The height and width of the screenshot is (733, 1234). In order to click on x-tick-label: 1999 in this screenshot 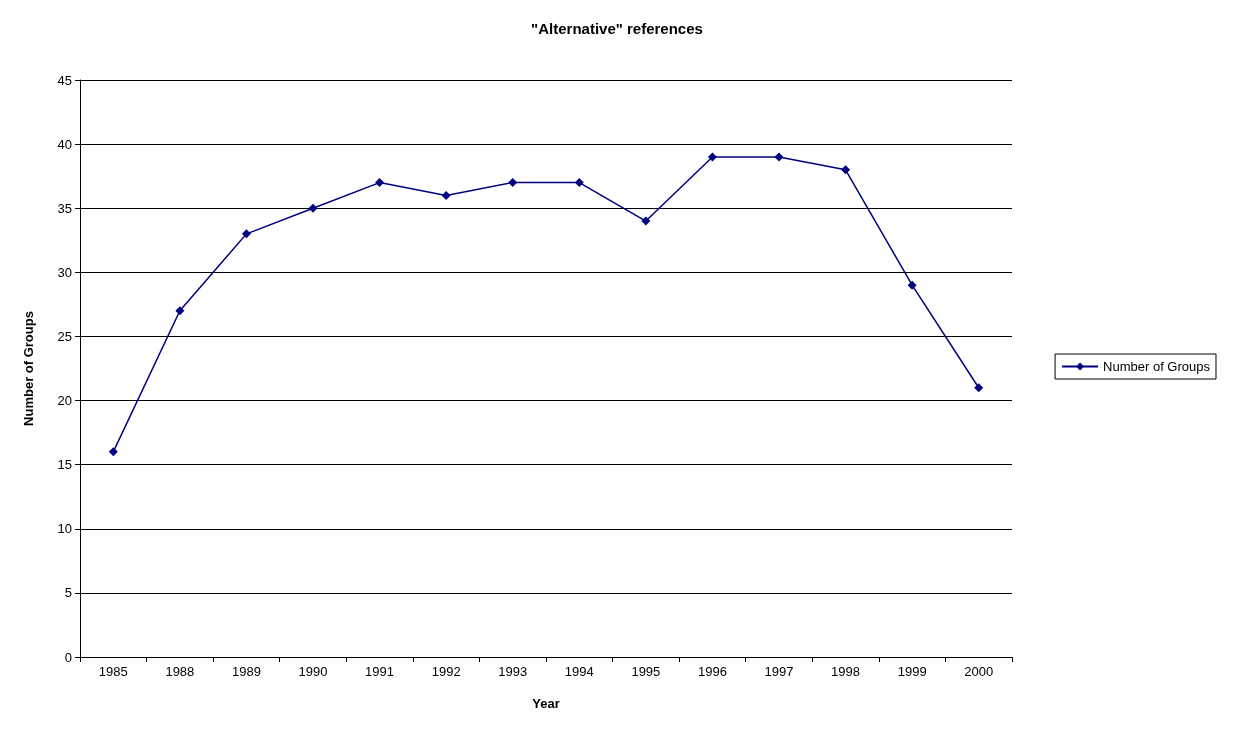, I will do `click(912, 671)`.